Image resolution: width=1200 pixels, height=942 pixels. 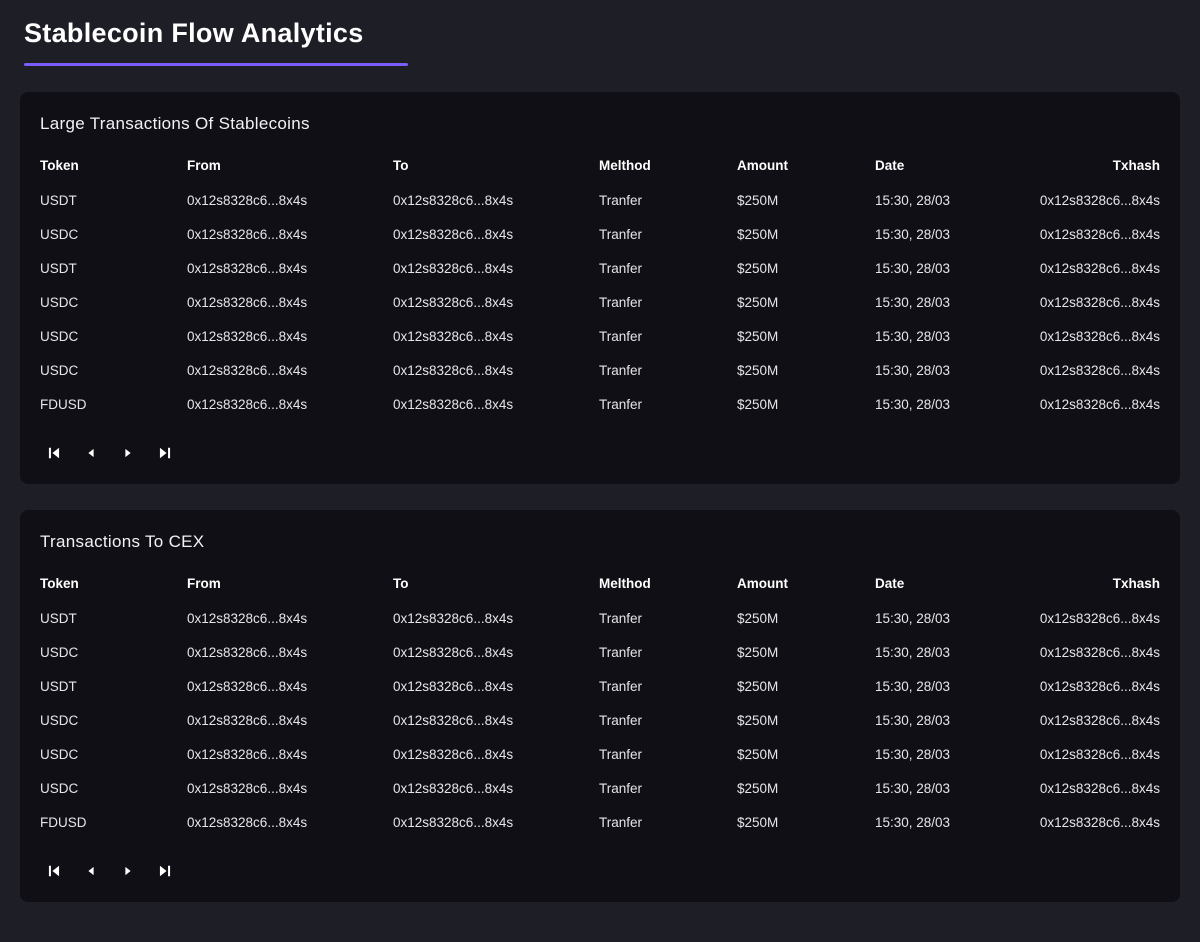 I want to click on last-page-icon, so click(x=165, y=871).